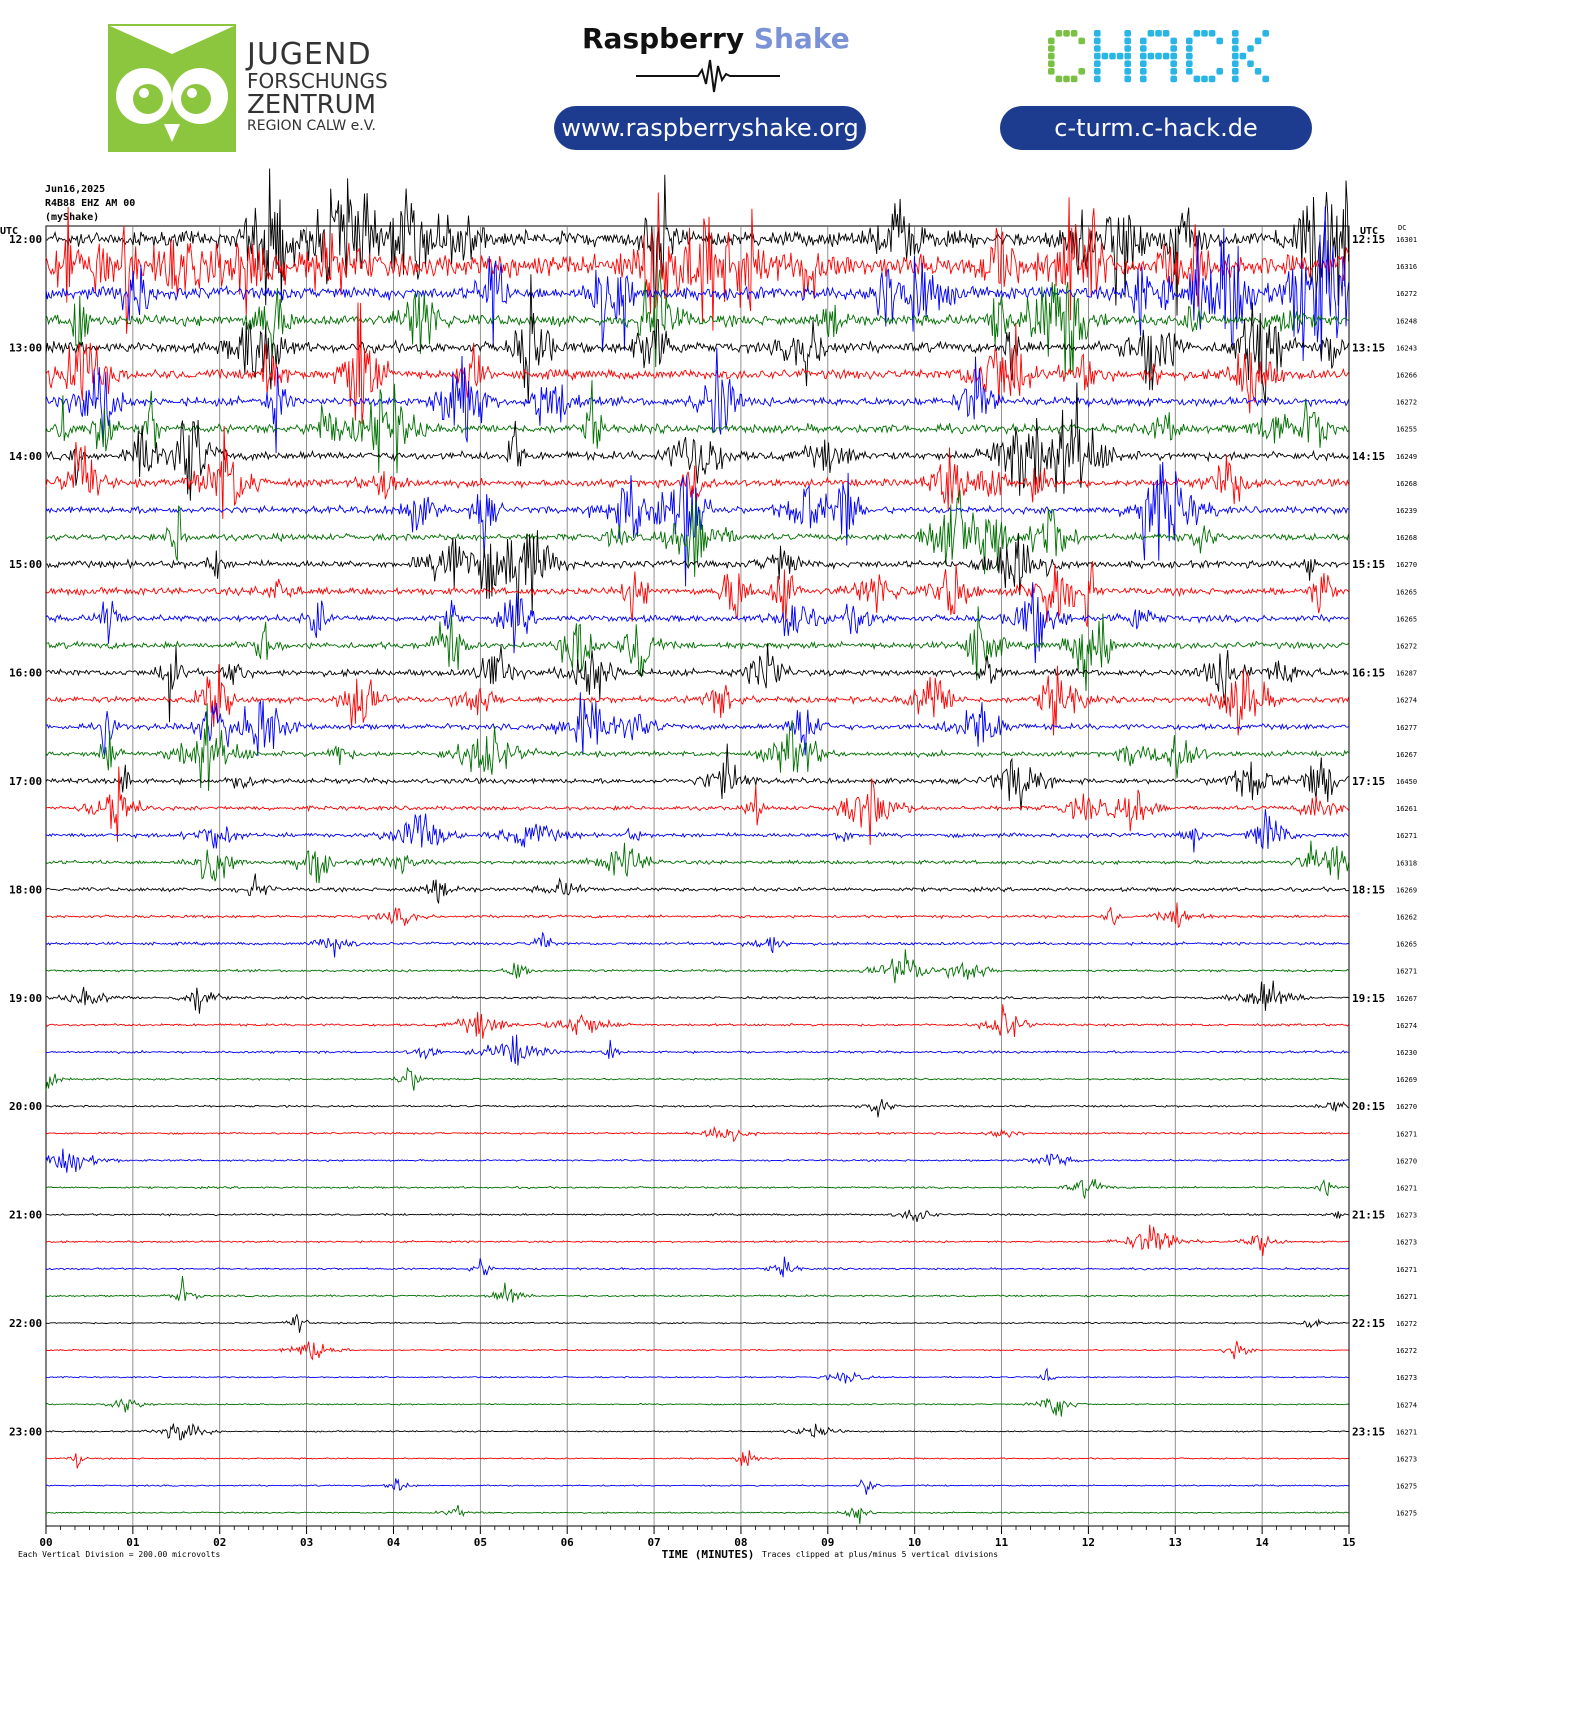  Describe the element at coordinates (1406, 267) in the screenshot. I see `dc-offset-label: 16316` at that location.